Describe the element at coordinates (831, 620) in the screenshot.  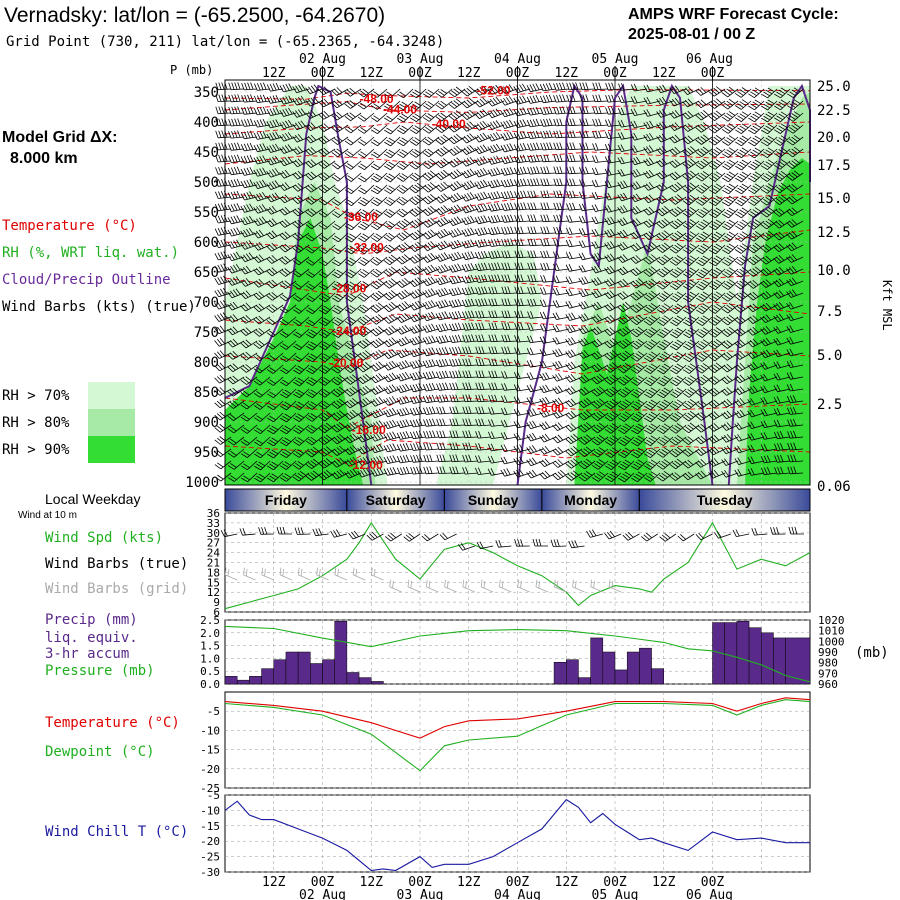
I see `pressure-tick-label: 1020` at that location.